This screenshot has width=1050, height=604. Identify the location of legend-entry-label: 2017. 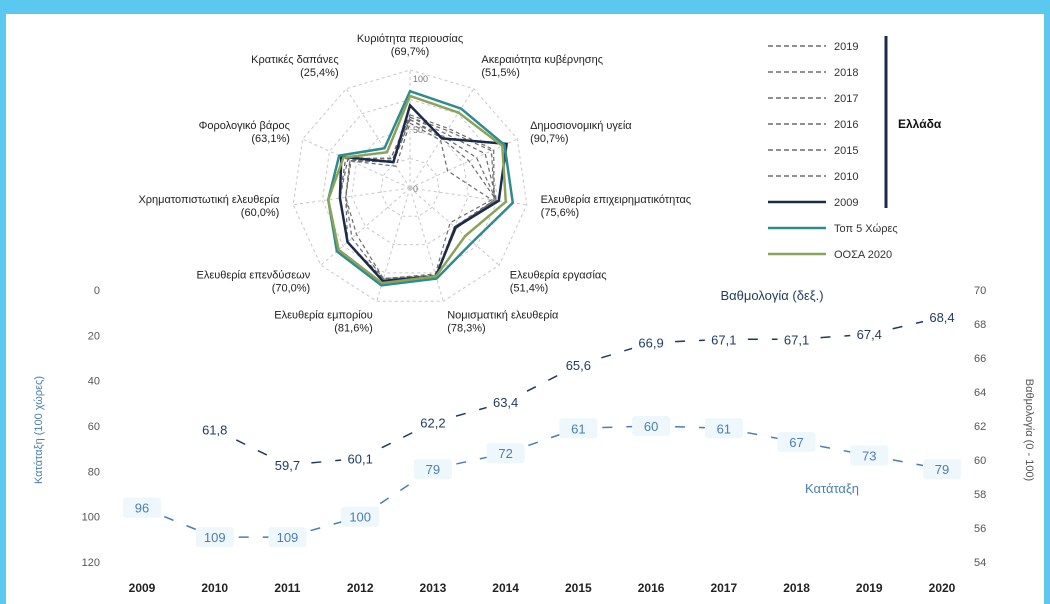
(846, 99).